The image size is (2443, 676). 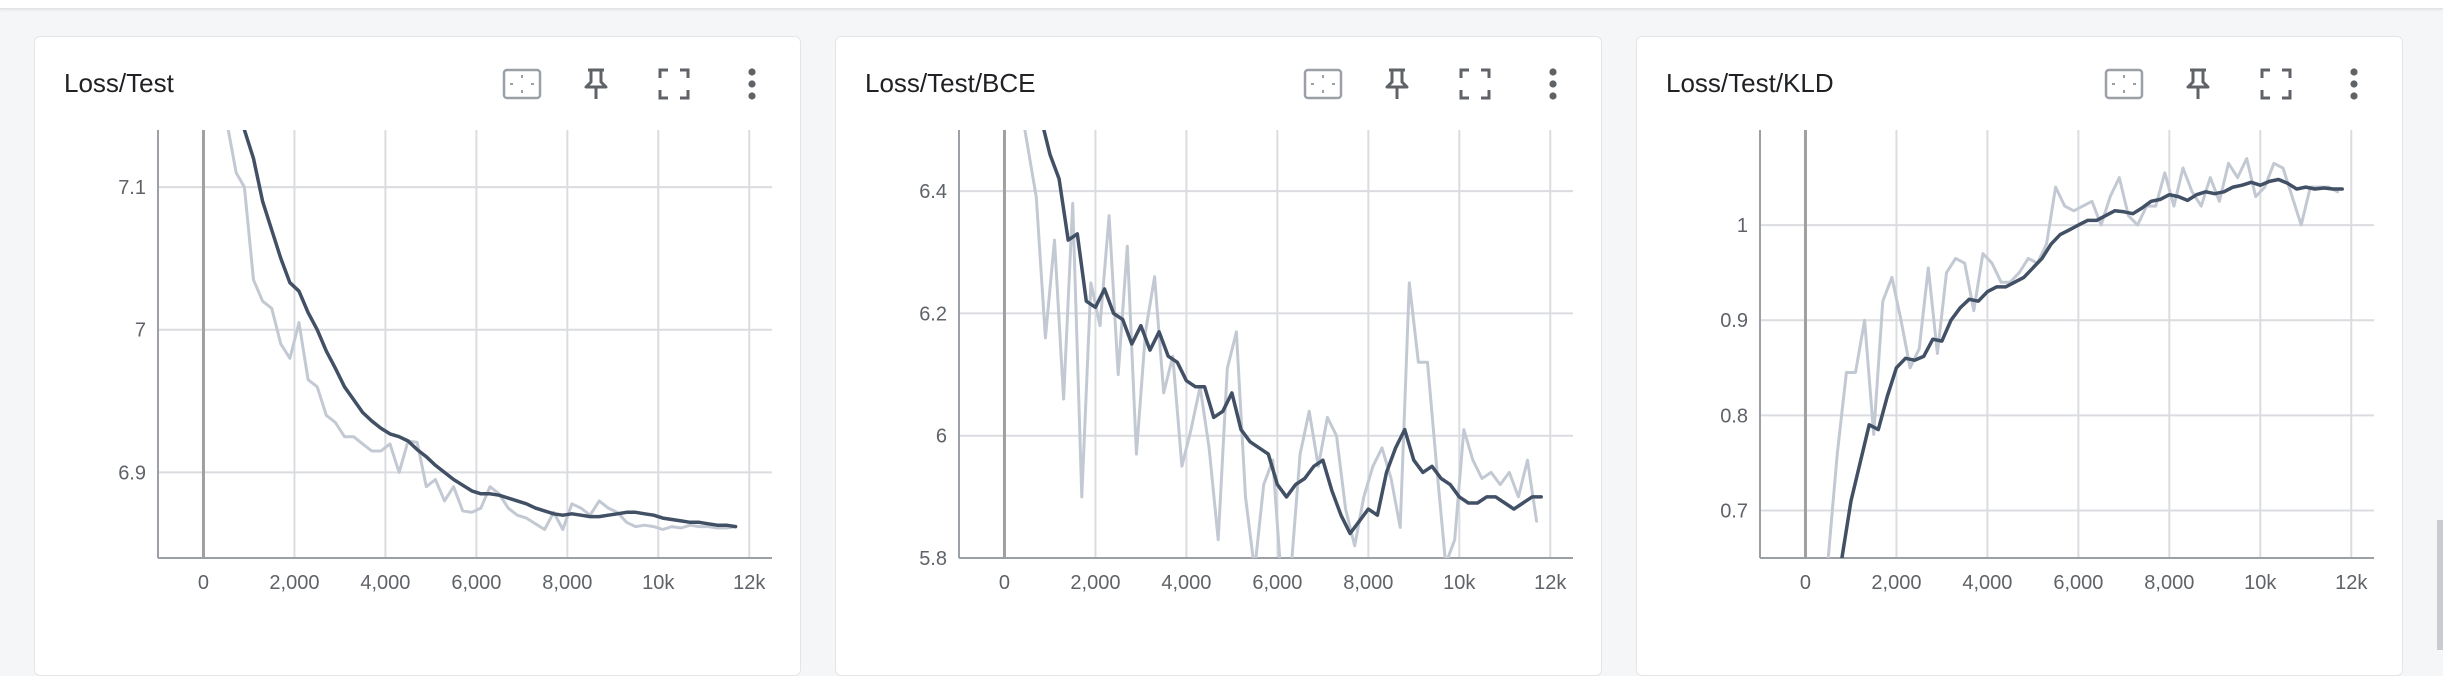 What do you see at coordinates (950, 83) in the screenshot?
I see `chart-title: Loss/Test/BCE` at bounding box center [950, 83].